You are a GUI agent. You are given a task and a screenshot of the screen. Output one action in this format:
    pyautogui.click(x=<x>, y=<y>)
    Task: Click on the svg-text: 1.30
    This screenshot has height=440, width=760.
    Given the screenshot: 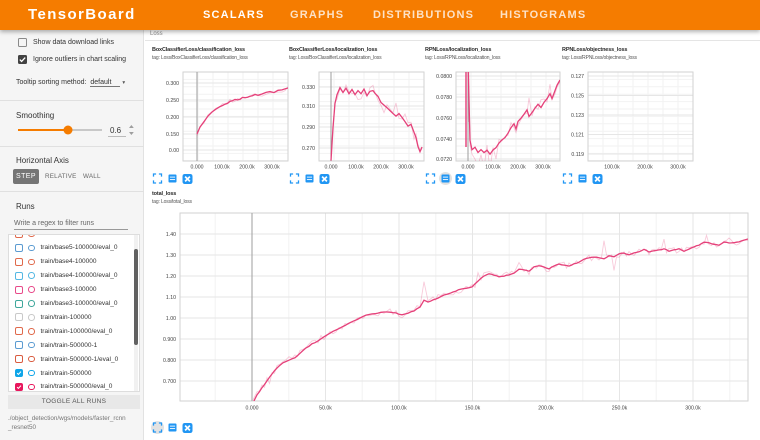 What is the action you would take?
    pyautogui.click(x=171, y=256)
    